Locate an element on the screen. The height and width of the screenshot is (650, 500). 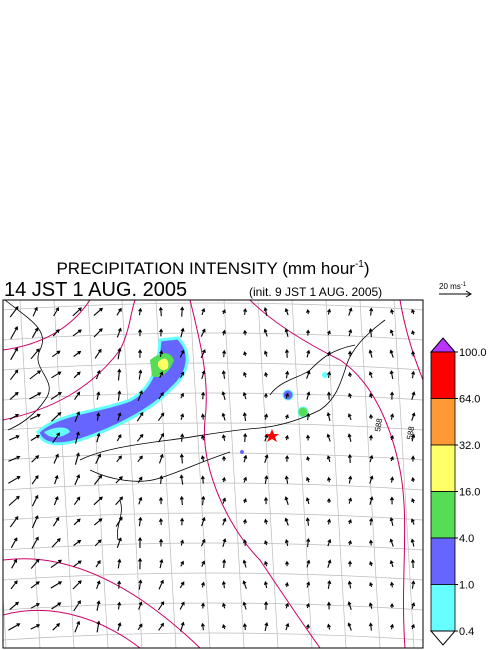
title-exponent: -1 is located at coordinates (359, 264).